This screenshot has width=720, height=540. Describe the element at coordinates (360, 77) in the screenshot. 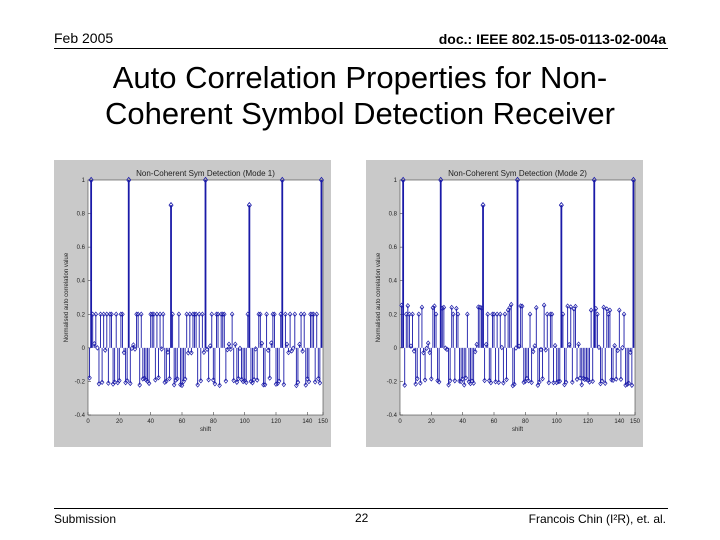

I see `slide-title-line1: Auto Correlation Properties for Non-` at that location.